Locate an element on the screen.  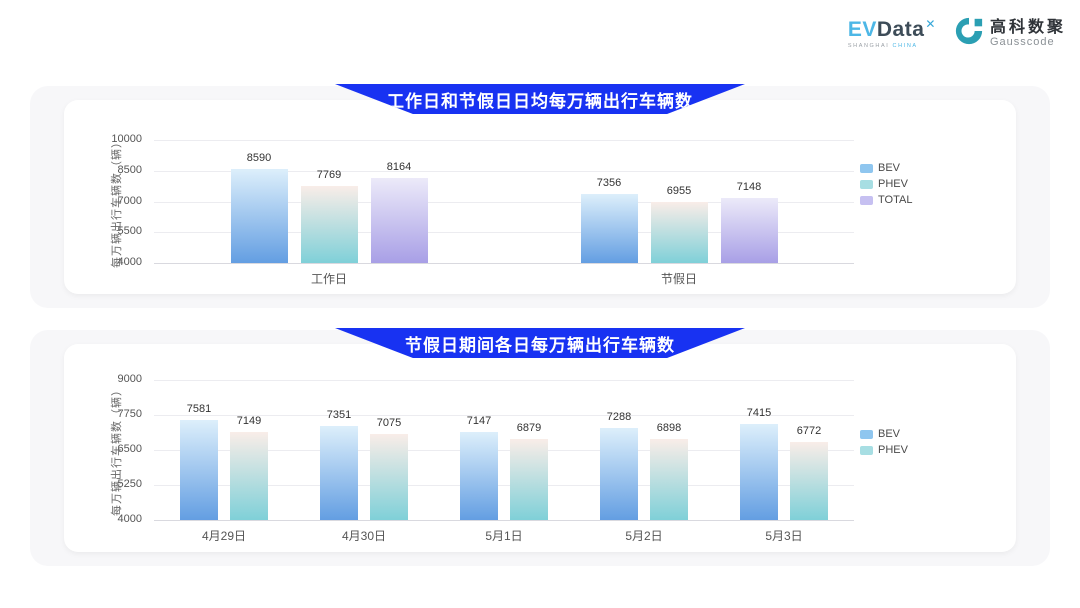
bar-PHEV-5月1日 is located at coordinates (529, 479).